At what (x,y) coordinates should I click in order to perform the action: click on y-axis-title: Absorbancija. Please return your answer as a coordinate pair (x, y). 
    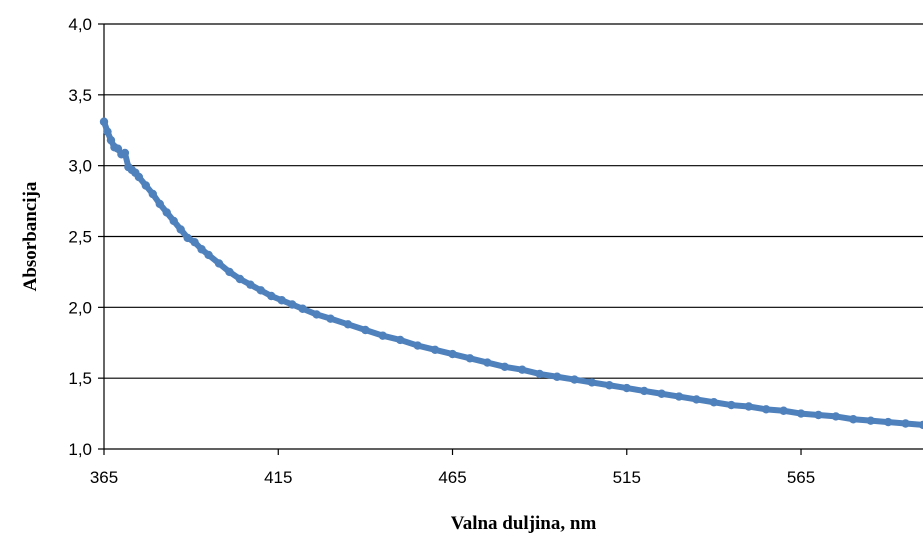
    Looking at the image, I should click on (30, 236).